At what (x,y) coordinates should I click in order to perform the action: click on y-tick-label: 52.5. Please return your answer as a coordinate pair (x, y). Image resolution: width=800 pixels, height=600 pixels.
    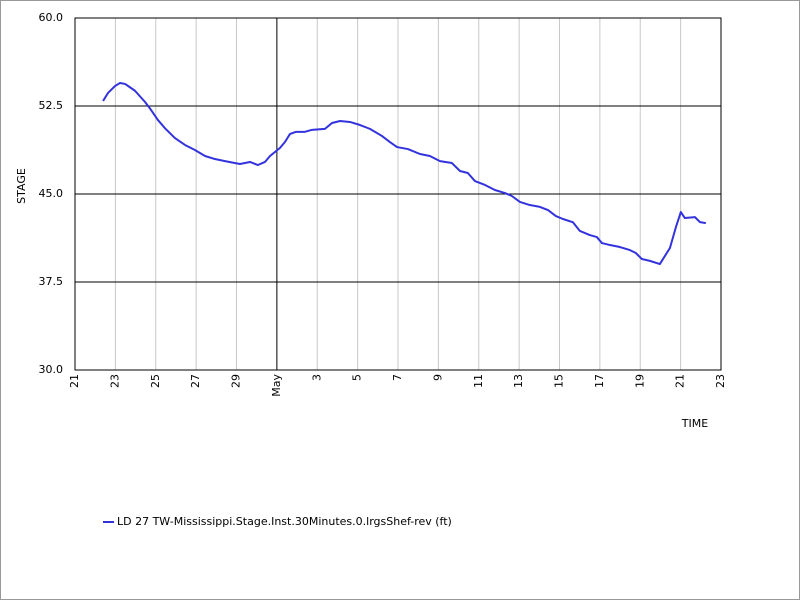
    Looking at the image, I should click on (51, 105).